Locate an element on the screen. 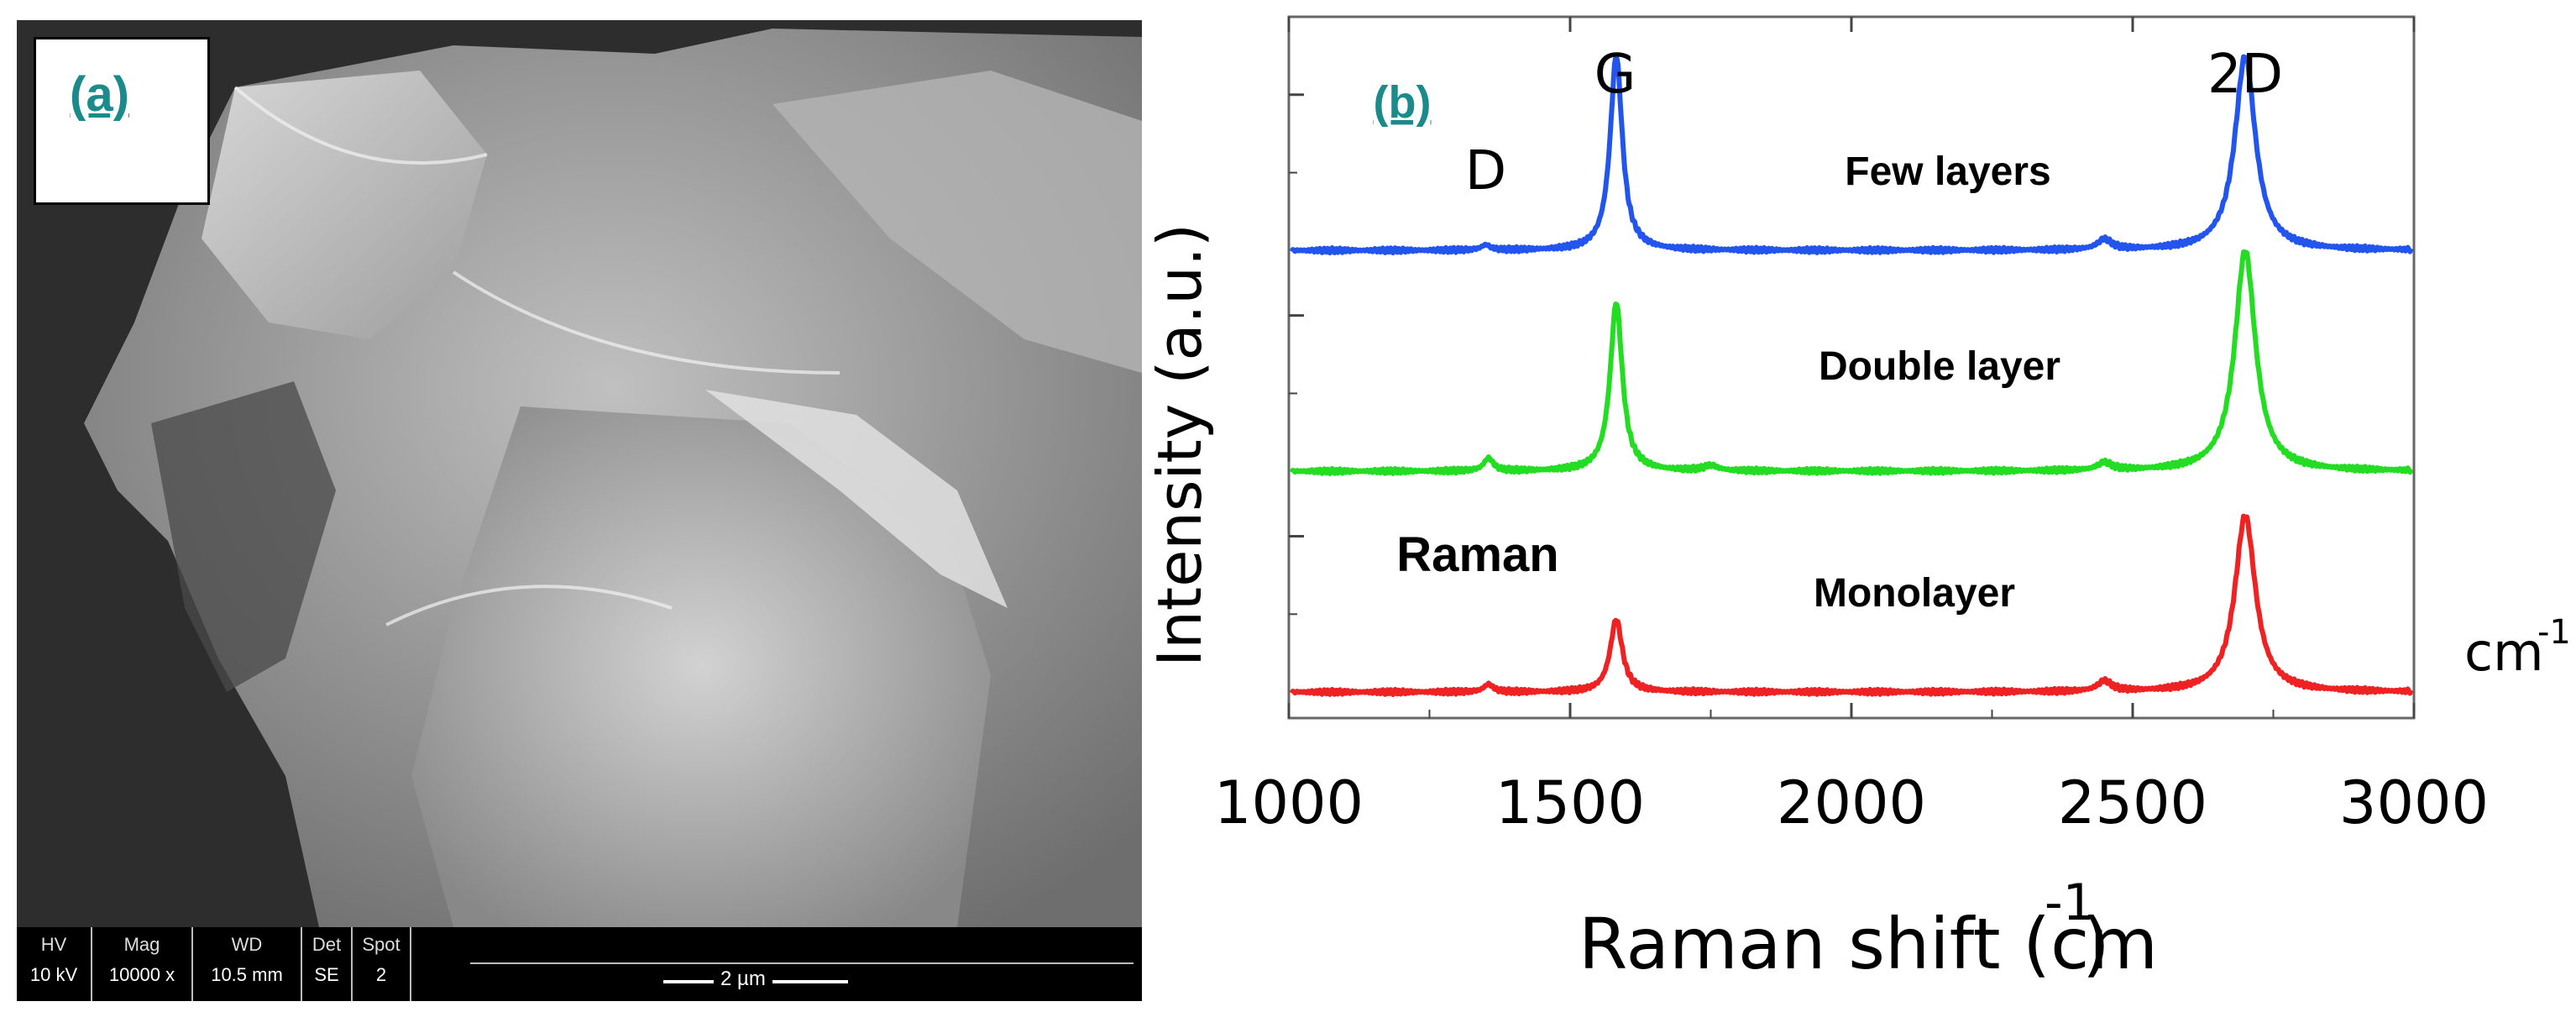  databar-cell: HV 10 kV is located at coordinates (54, 964).